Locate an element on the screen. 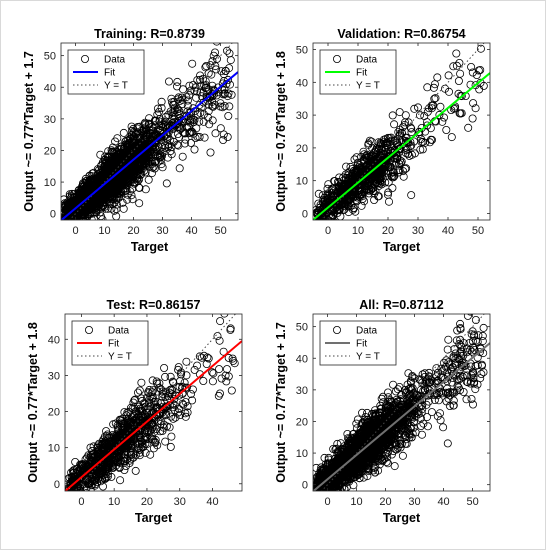  chart-title: Test: R=0.86157 is located at coordinates (154, 305).